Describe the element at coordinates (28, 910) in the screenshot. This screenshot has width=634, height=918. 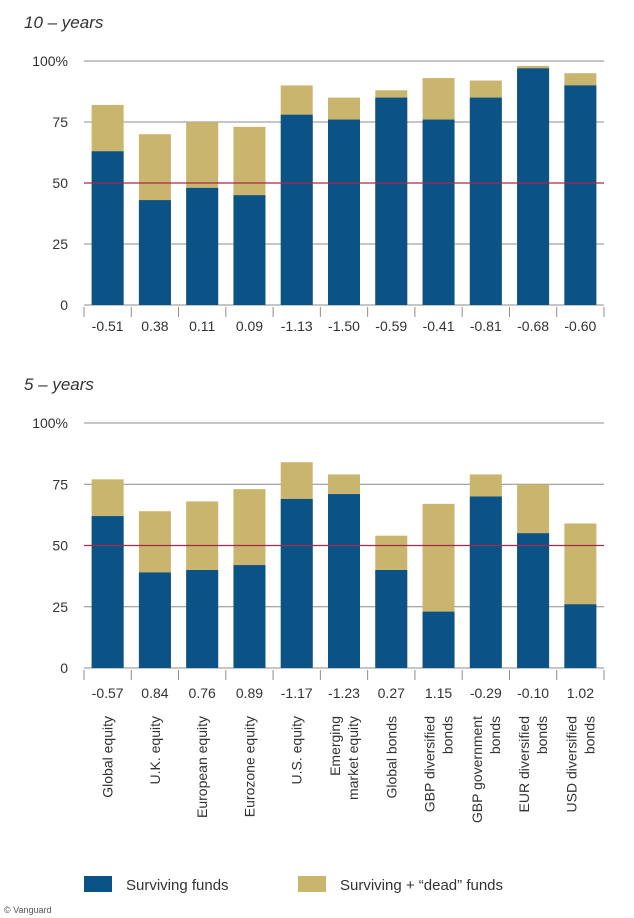
I see `watermark: © Vanguard` at that location.